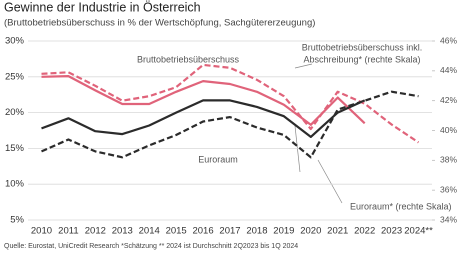  Describe the element at coordinates (401, 206) in the screenshot. I see `annotation: Euroraum* (rechte Skala)` at that location.